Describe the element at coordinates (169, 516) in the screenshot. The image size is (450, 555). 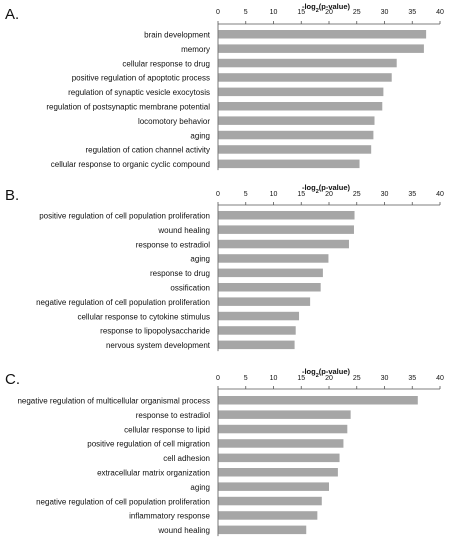
I see `category-label: inflammatory response` at that location.